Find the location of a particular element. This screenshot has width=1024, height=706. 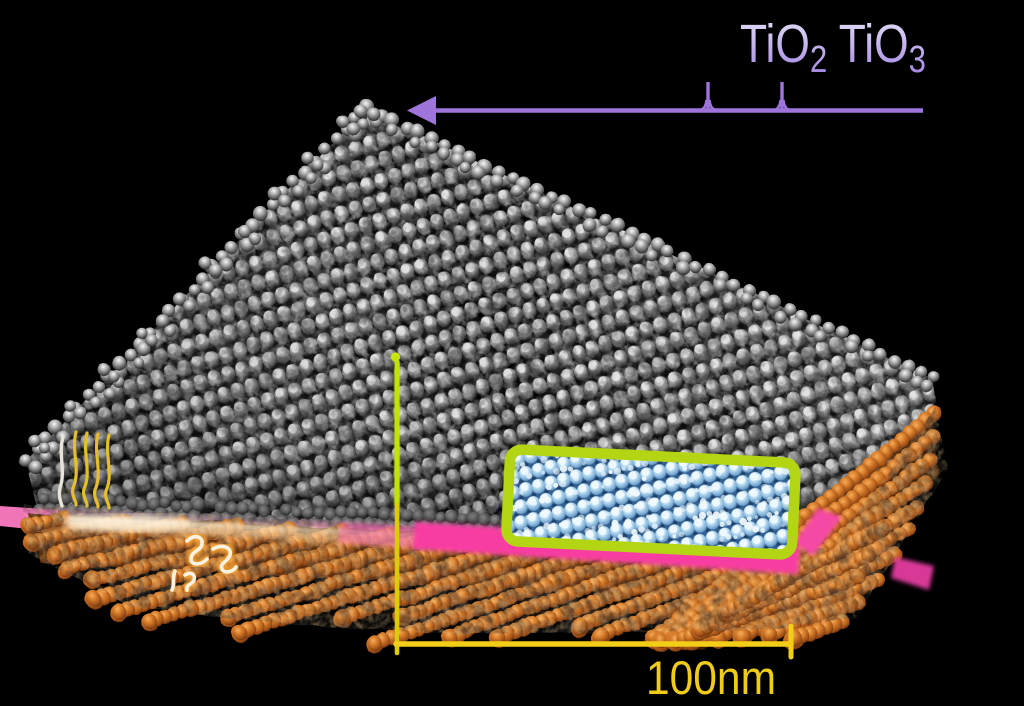

svg-text: 100nm is located at coordinates (711, 677).